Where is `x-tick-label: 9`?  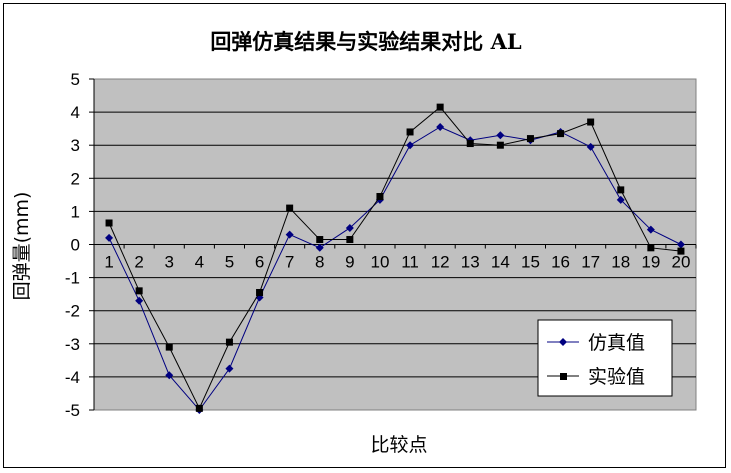 x-tick-label: 9 is located at coordinates (349, 262).